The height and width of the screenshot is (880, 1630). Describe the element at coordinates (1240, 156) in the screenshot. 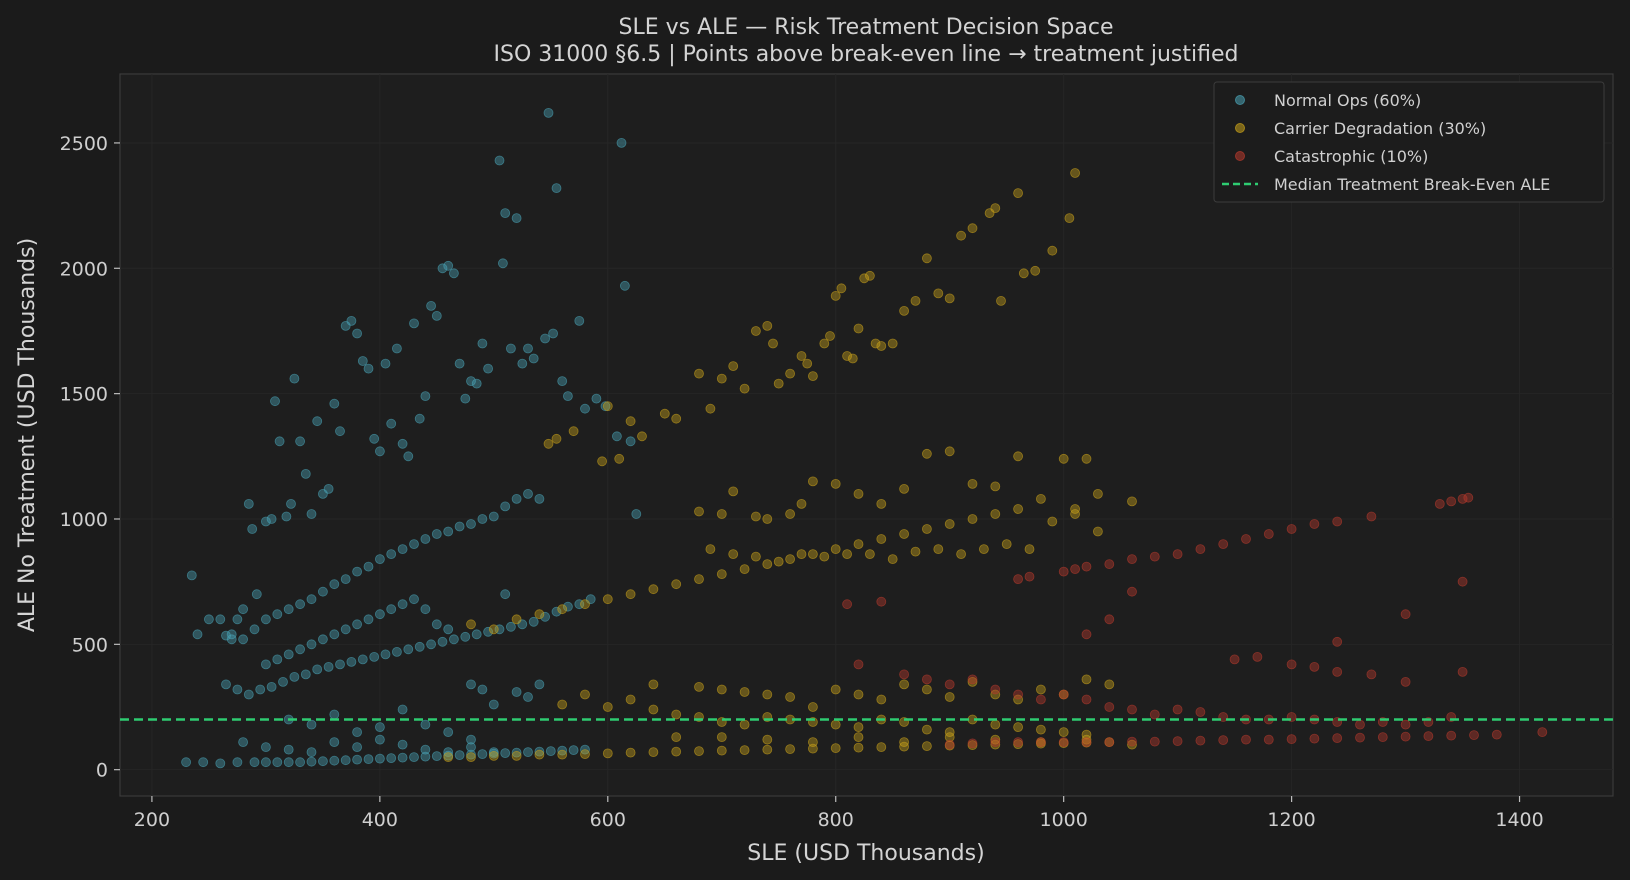

I see `legend-marker-catastrophic` at that location.